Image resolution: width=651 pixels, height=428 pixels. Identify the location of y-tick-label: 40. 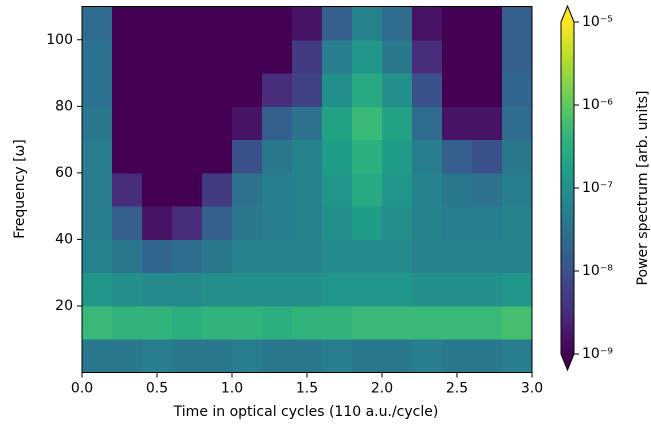
(64, 239).